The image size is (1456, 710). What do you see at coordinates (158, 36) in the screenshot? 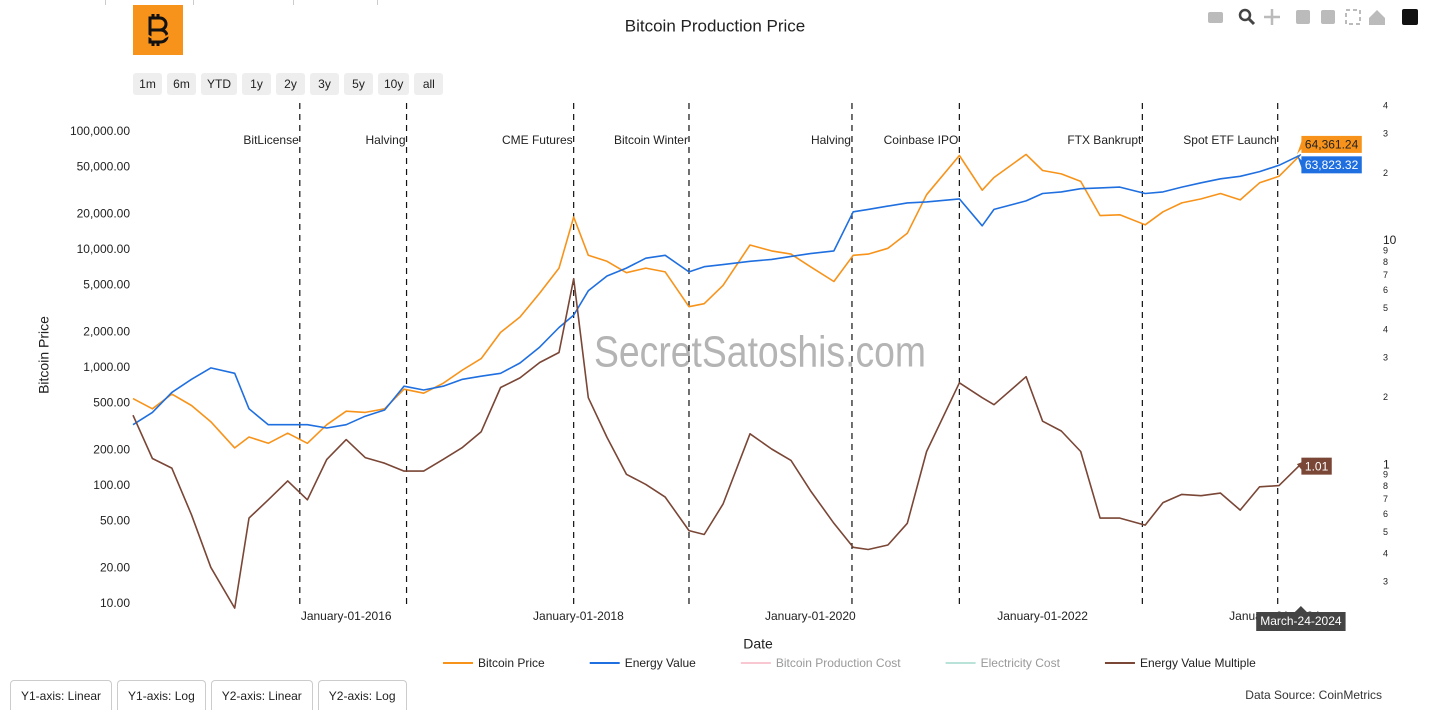
I see `logo-smile` at bounding box center [158, 36].